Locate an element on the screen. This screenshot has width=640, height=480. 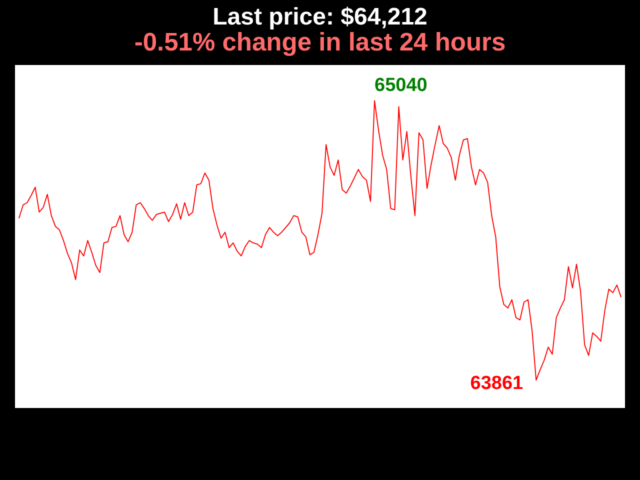
data-label: 65040 is located at coordinates (401, 85).